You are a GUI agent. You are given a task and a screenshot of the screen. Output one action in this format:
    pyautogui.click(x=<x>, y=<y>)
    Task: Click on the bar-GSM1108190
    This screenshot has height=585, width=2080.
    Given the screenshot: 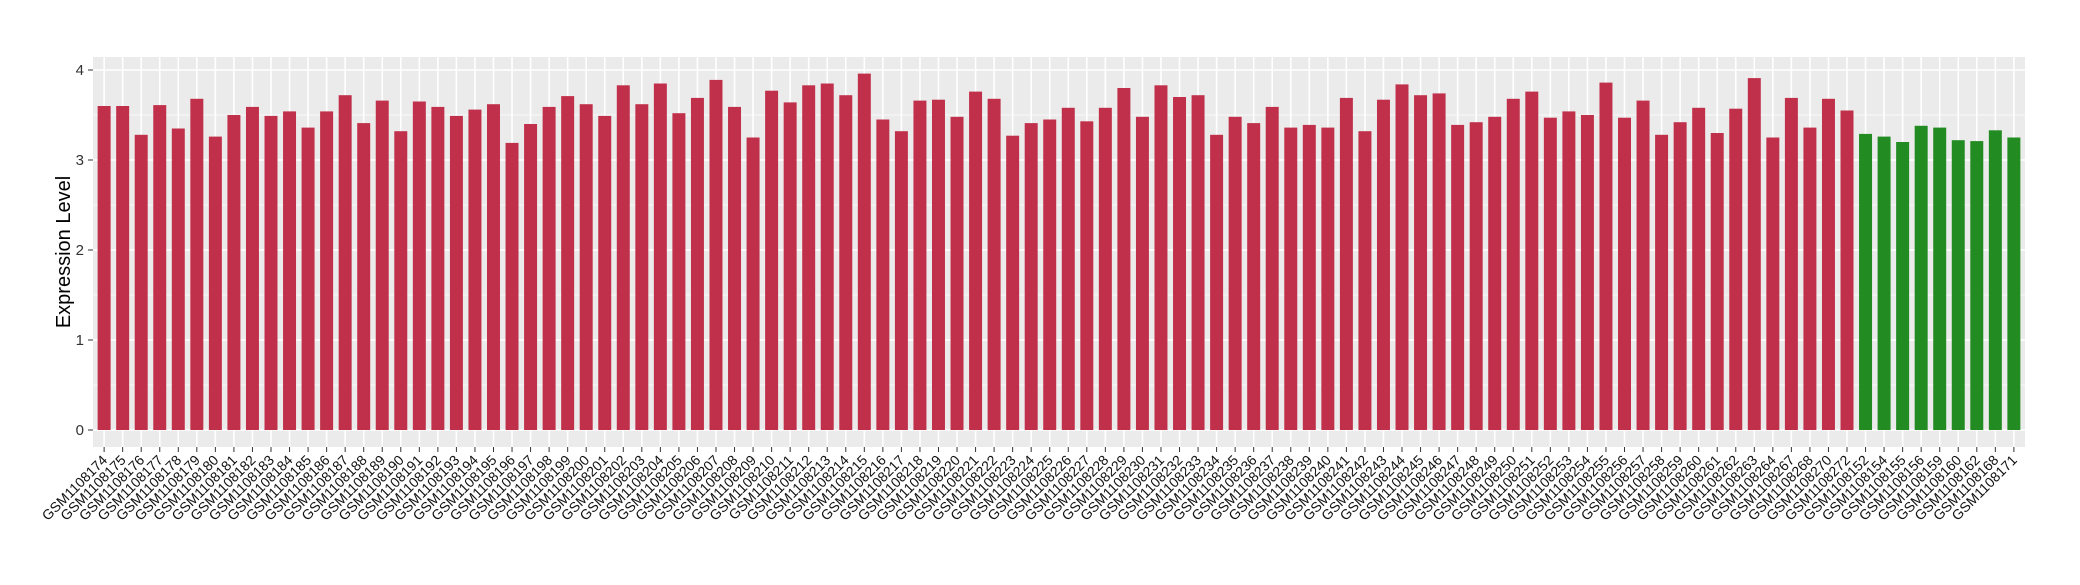 What is the action you would take?
    pyautogui.click(x=401, y=280)
    